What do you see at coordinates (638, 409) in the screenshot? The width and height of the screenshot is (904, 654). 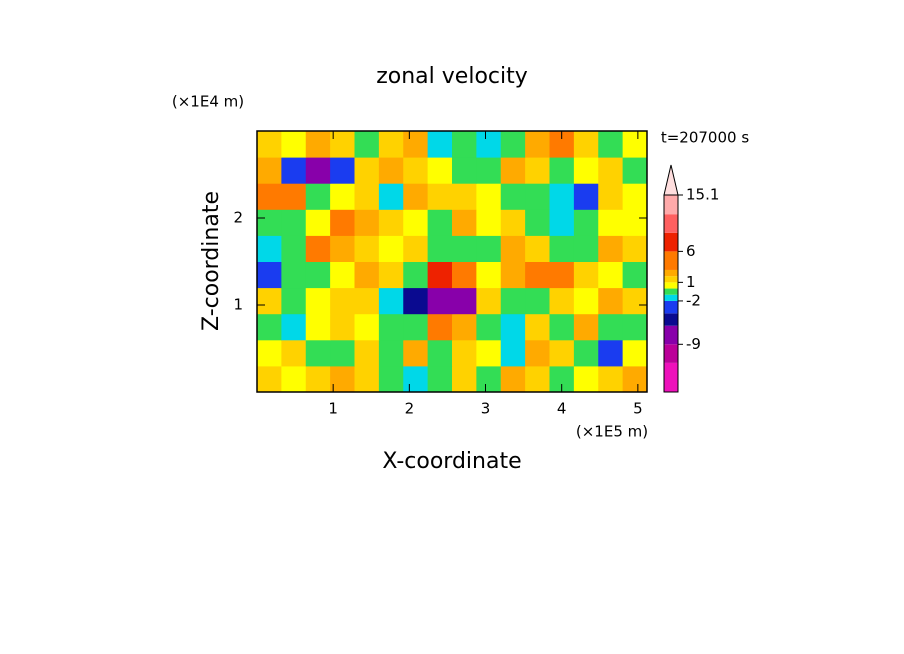 I see `x-tick-label: 5` at bounding box center [638, 409].